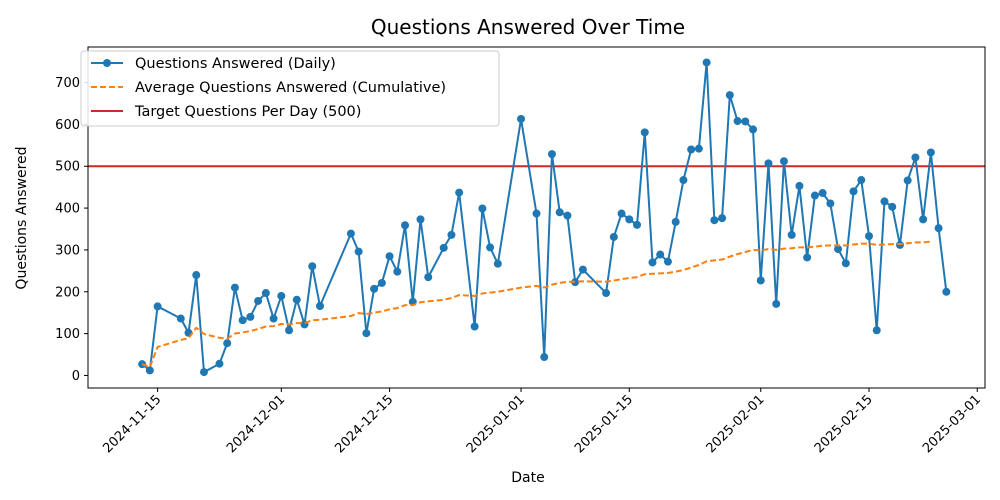  I want to click on legend-label: Average Questions Answered (Cumulative), so click(290, 88).